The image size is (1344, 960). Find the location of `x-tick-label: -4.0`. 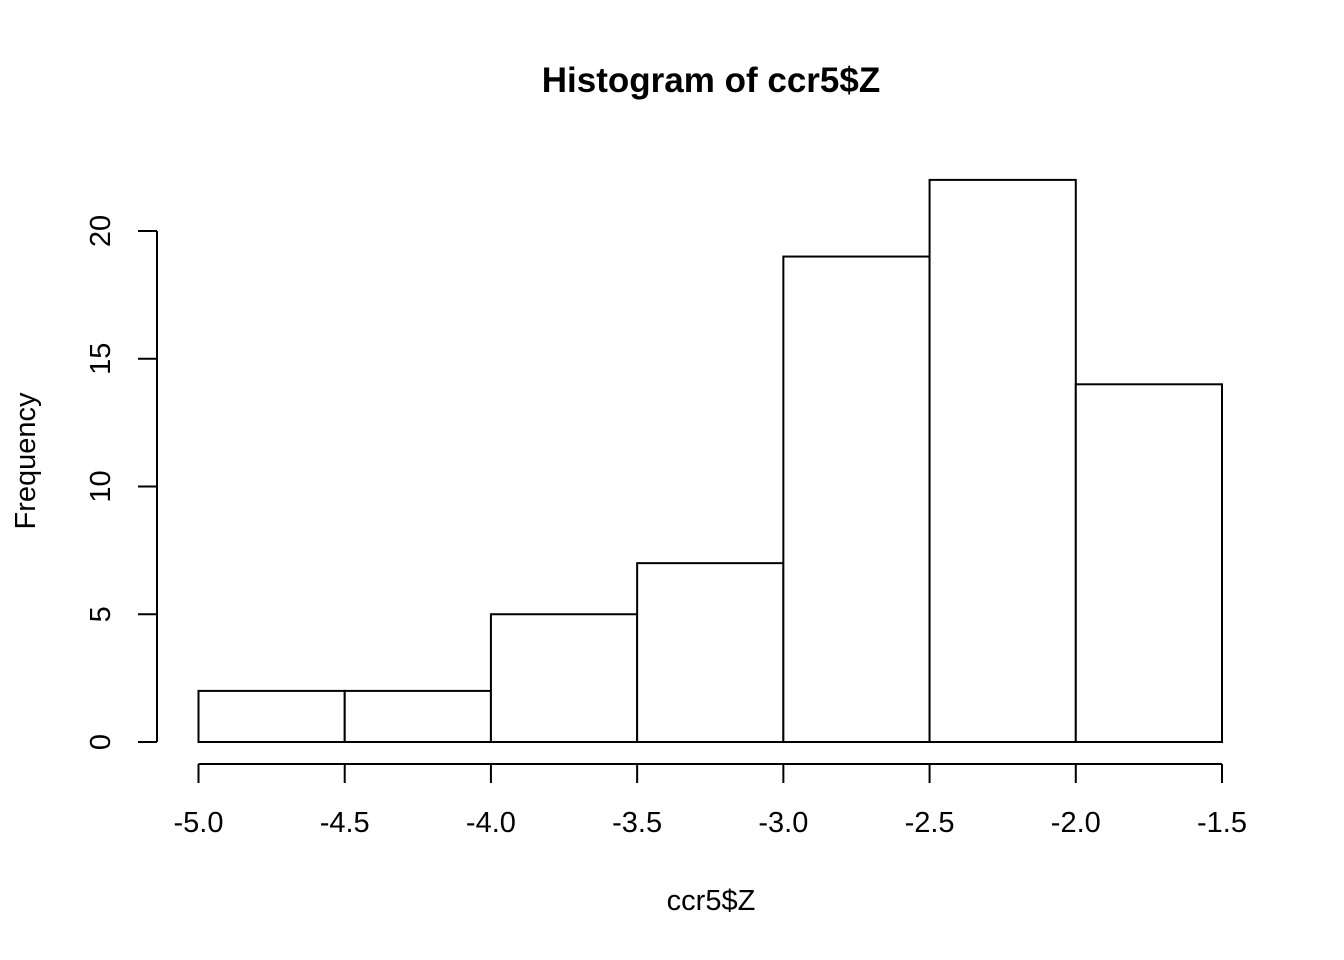

x-tick-label: -4.0 is located at coordinates (491, 823).